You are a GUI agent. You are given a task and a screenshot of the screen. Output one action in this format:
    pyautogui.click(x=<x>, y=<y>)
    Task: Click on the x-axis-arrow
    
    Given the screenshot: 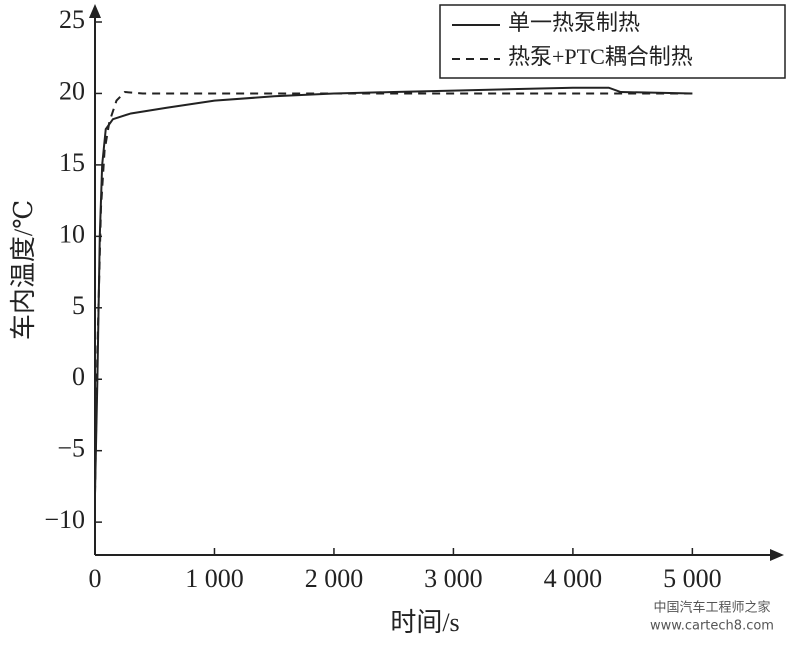 What is the action you would take?
    pyautogui.click(x=777, y=555)
    